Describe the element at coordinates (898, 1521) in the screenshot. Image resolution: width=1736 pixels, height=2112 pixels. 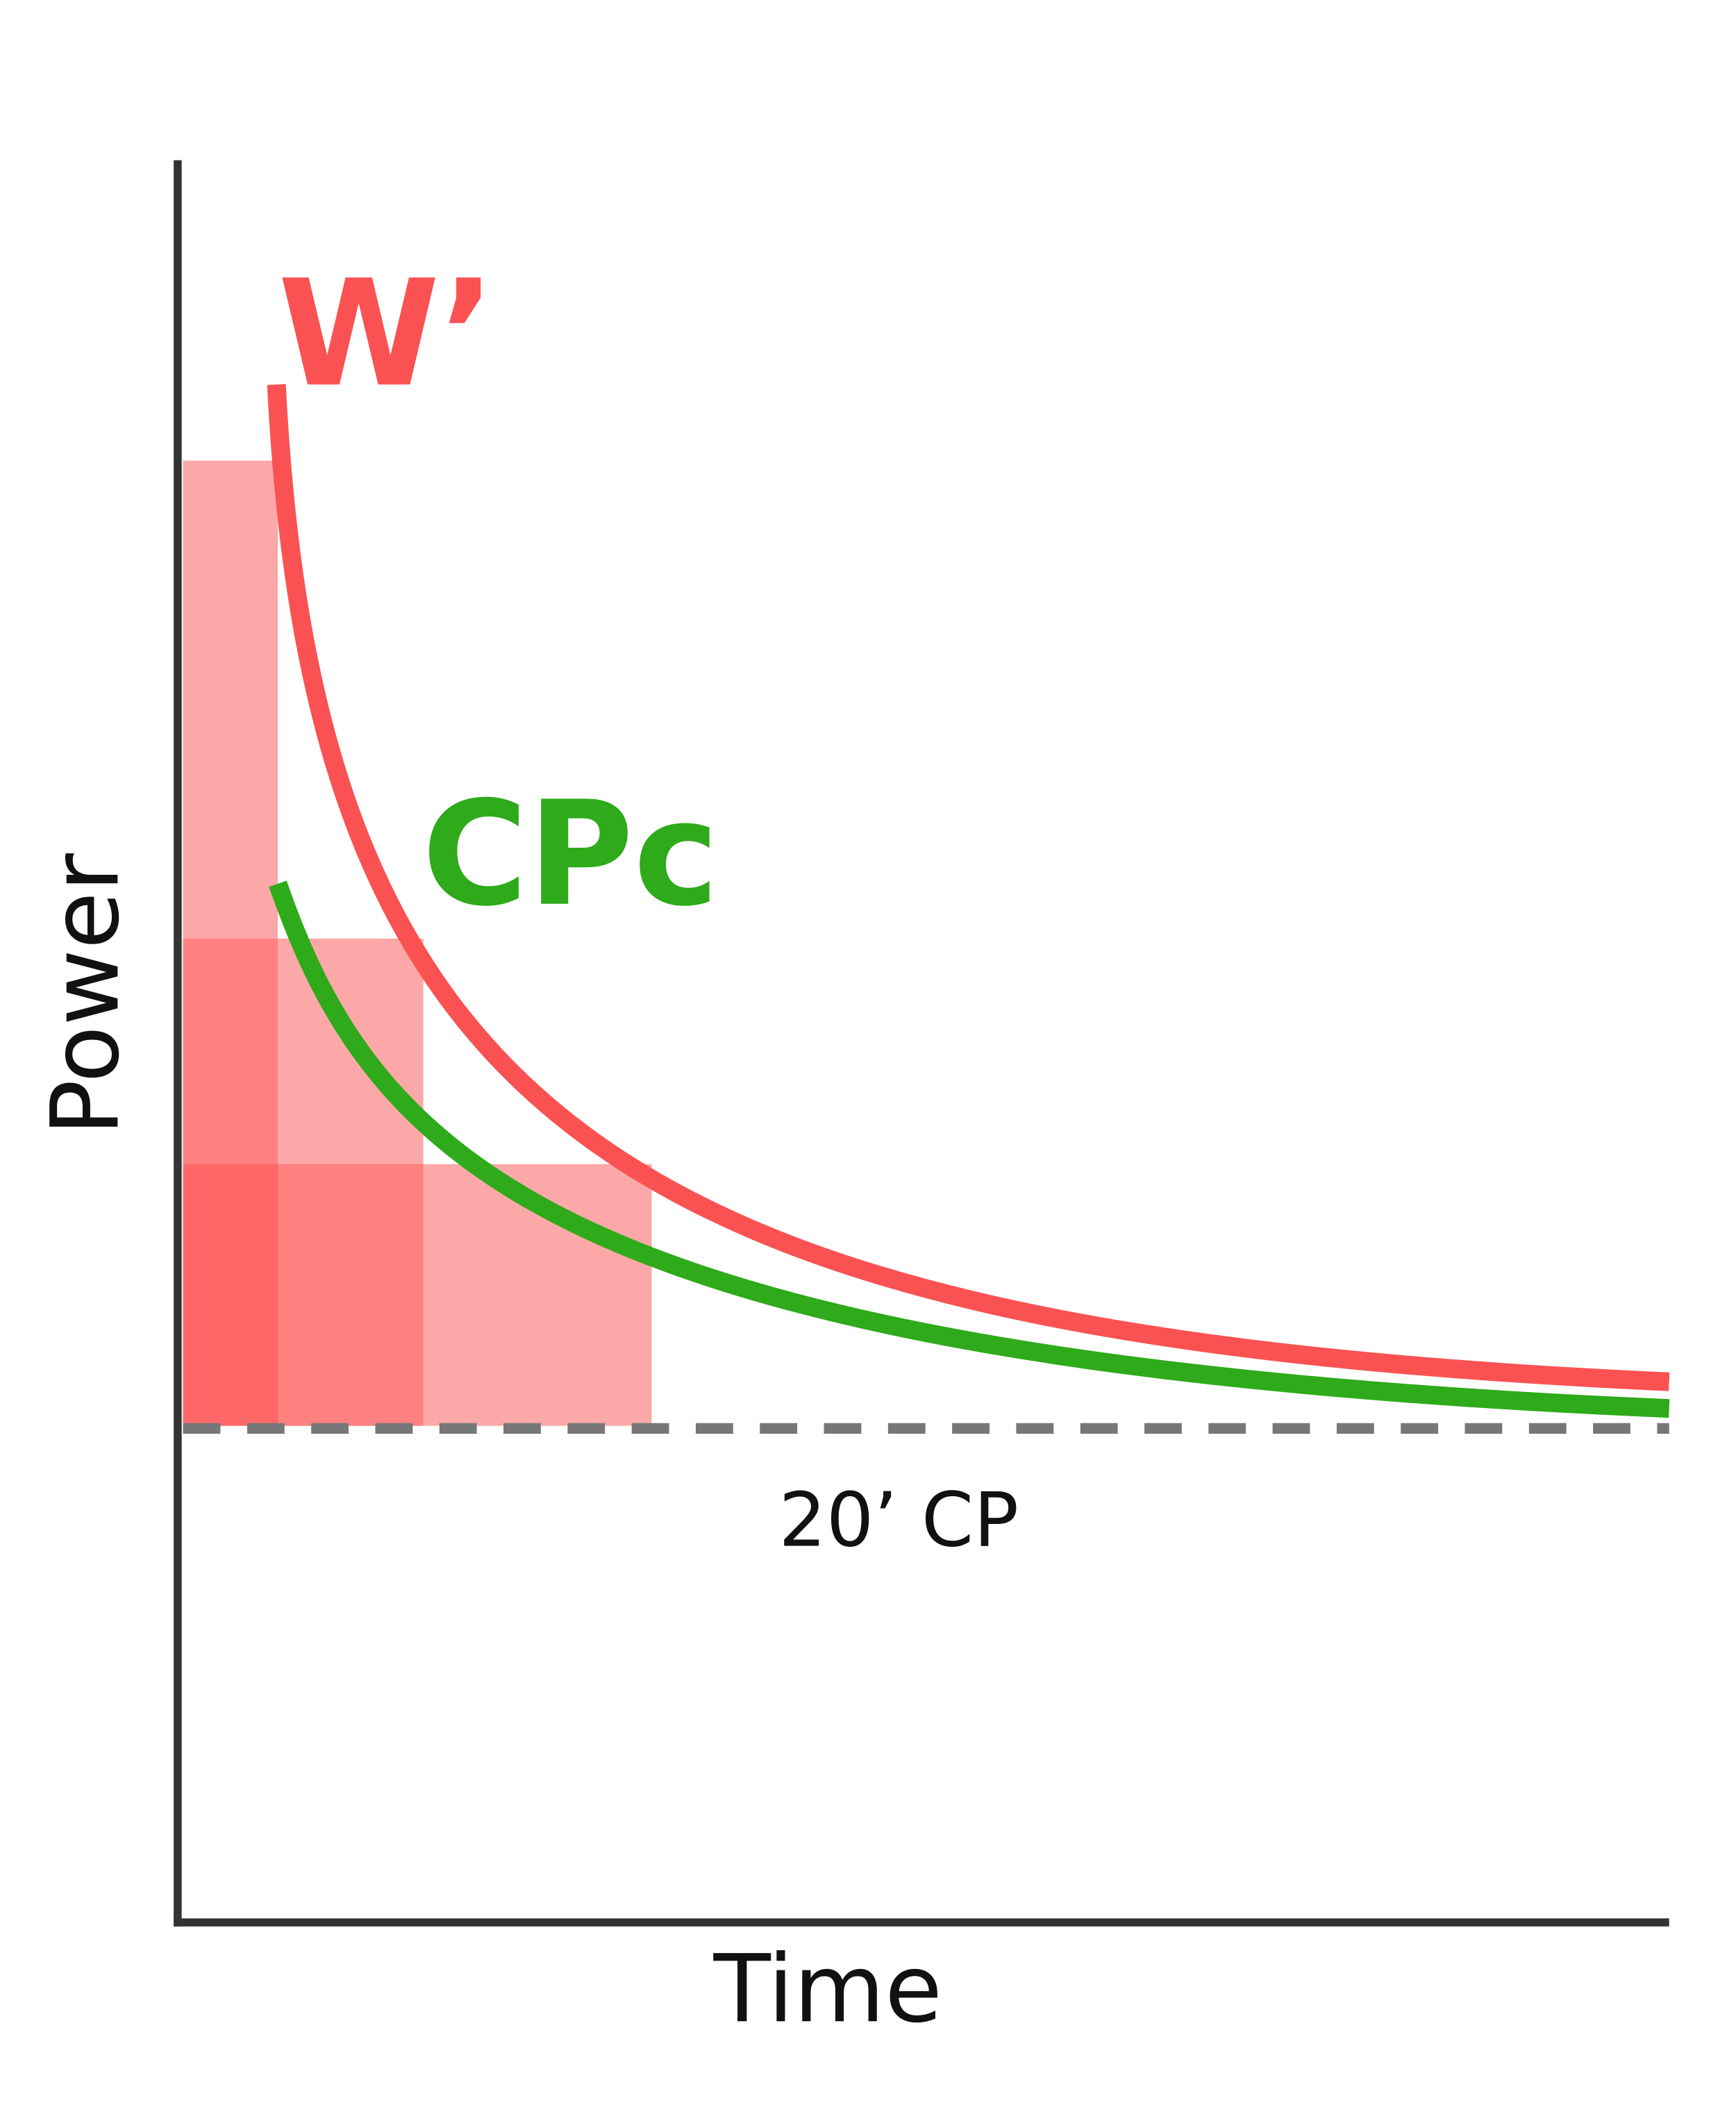
I see `cp-label: 20’ CP` at that location.